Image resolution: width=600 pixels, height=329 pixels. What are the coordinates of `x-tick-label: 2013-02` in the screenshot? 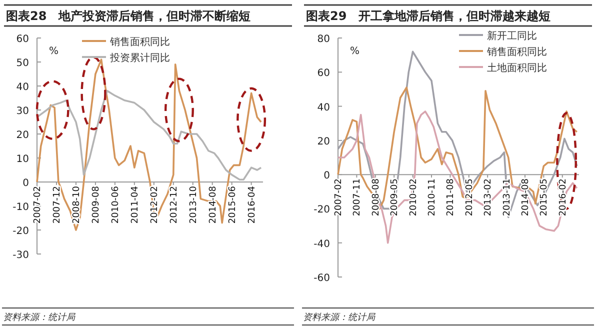 It's located at (489, 197).